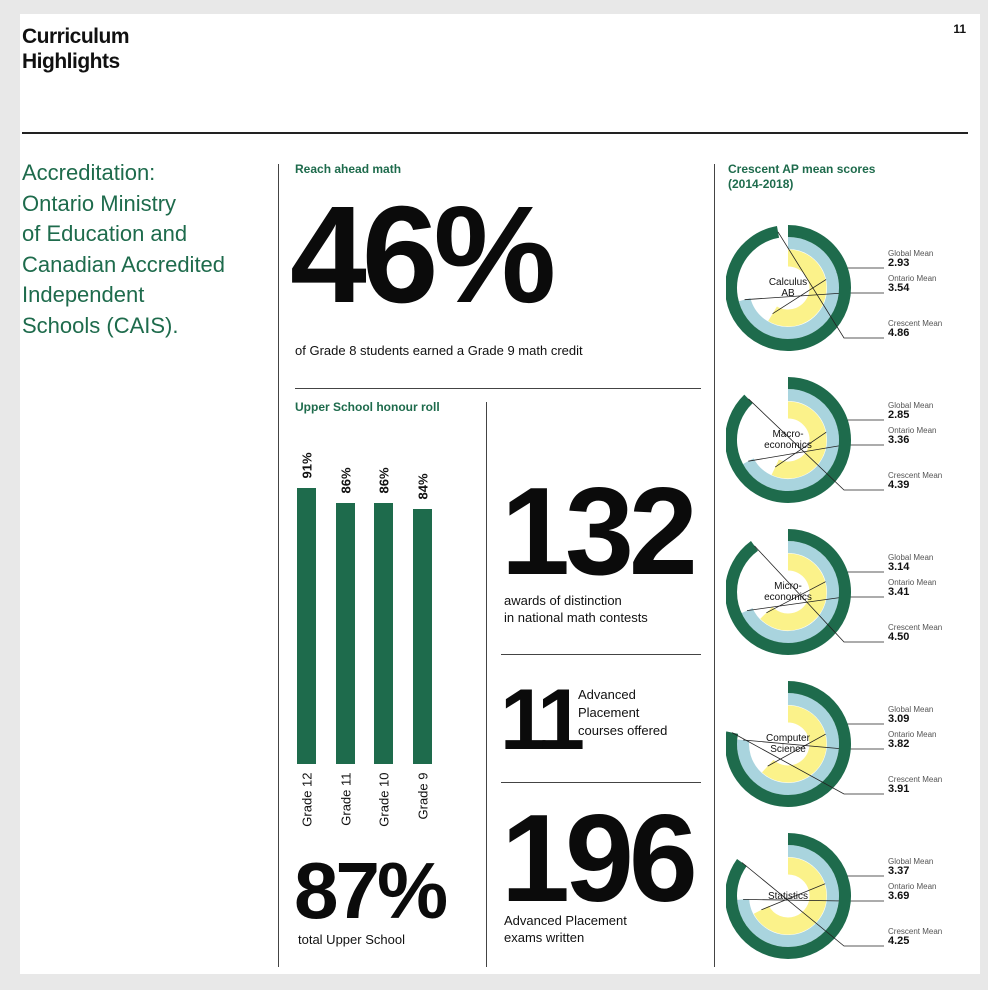 This screenshot has width=988, height=990. I want to click on ap-score-value: 3.14, so click(899, 567).